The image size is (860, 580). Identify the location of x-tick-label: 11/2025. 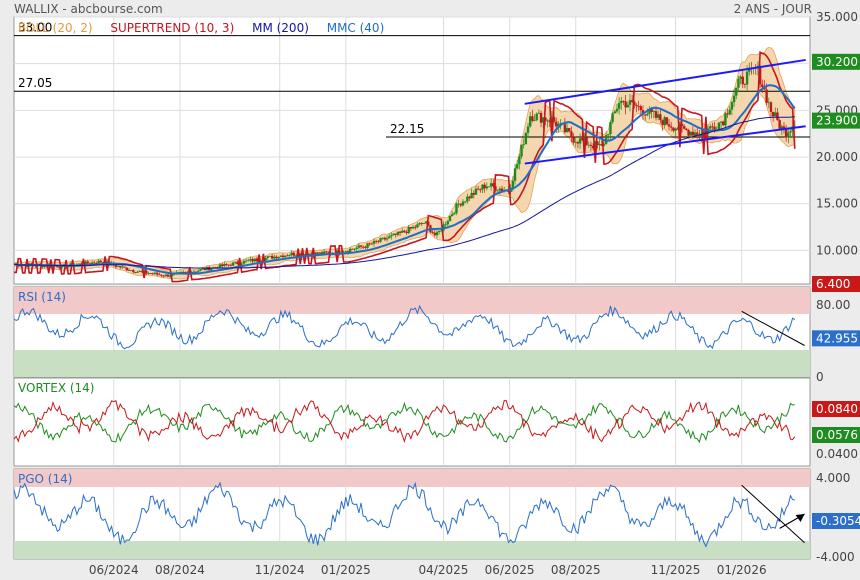
(676, 570).